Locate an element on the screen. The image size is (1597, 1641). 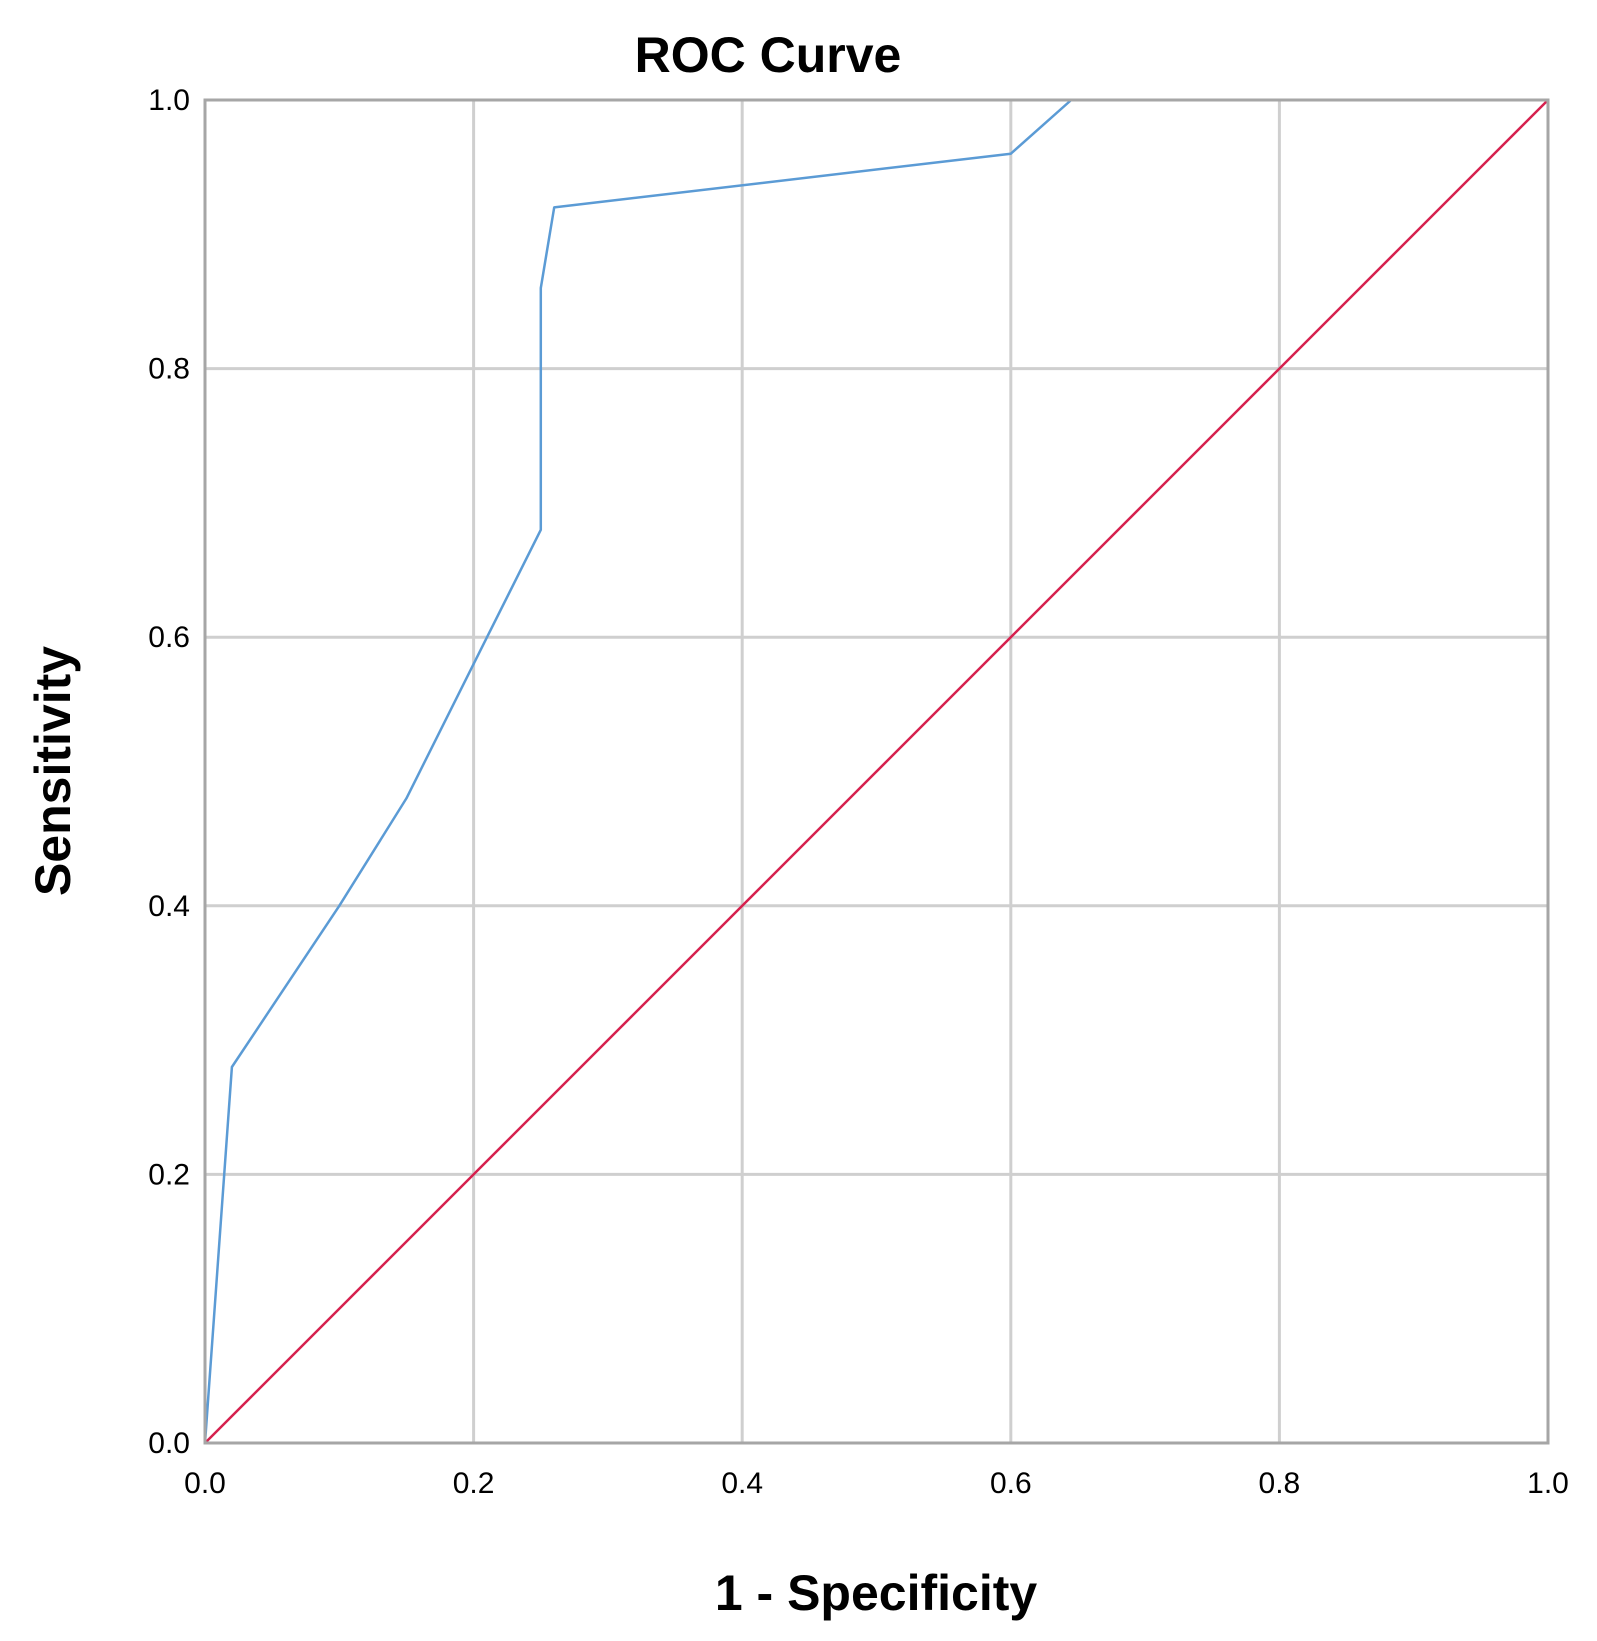
x-tick-label: 0.0 is located at coordinates (205, 1483).